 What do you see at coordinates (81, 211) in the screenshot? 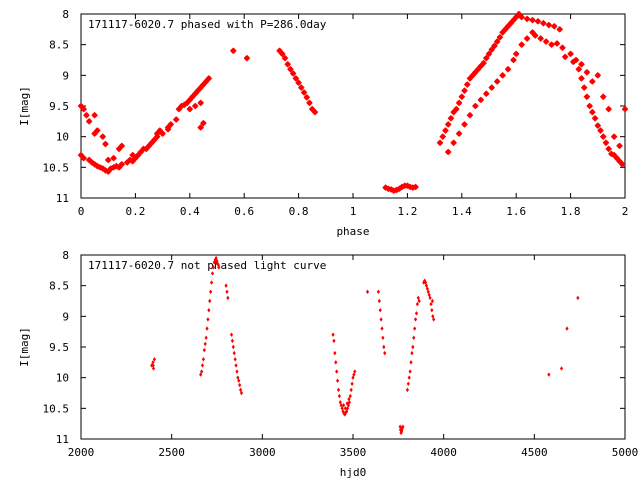
I see `x-tick-label: 0` at bounding box center [81, 211].